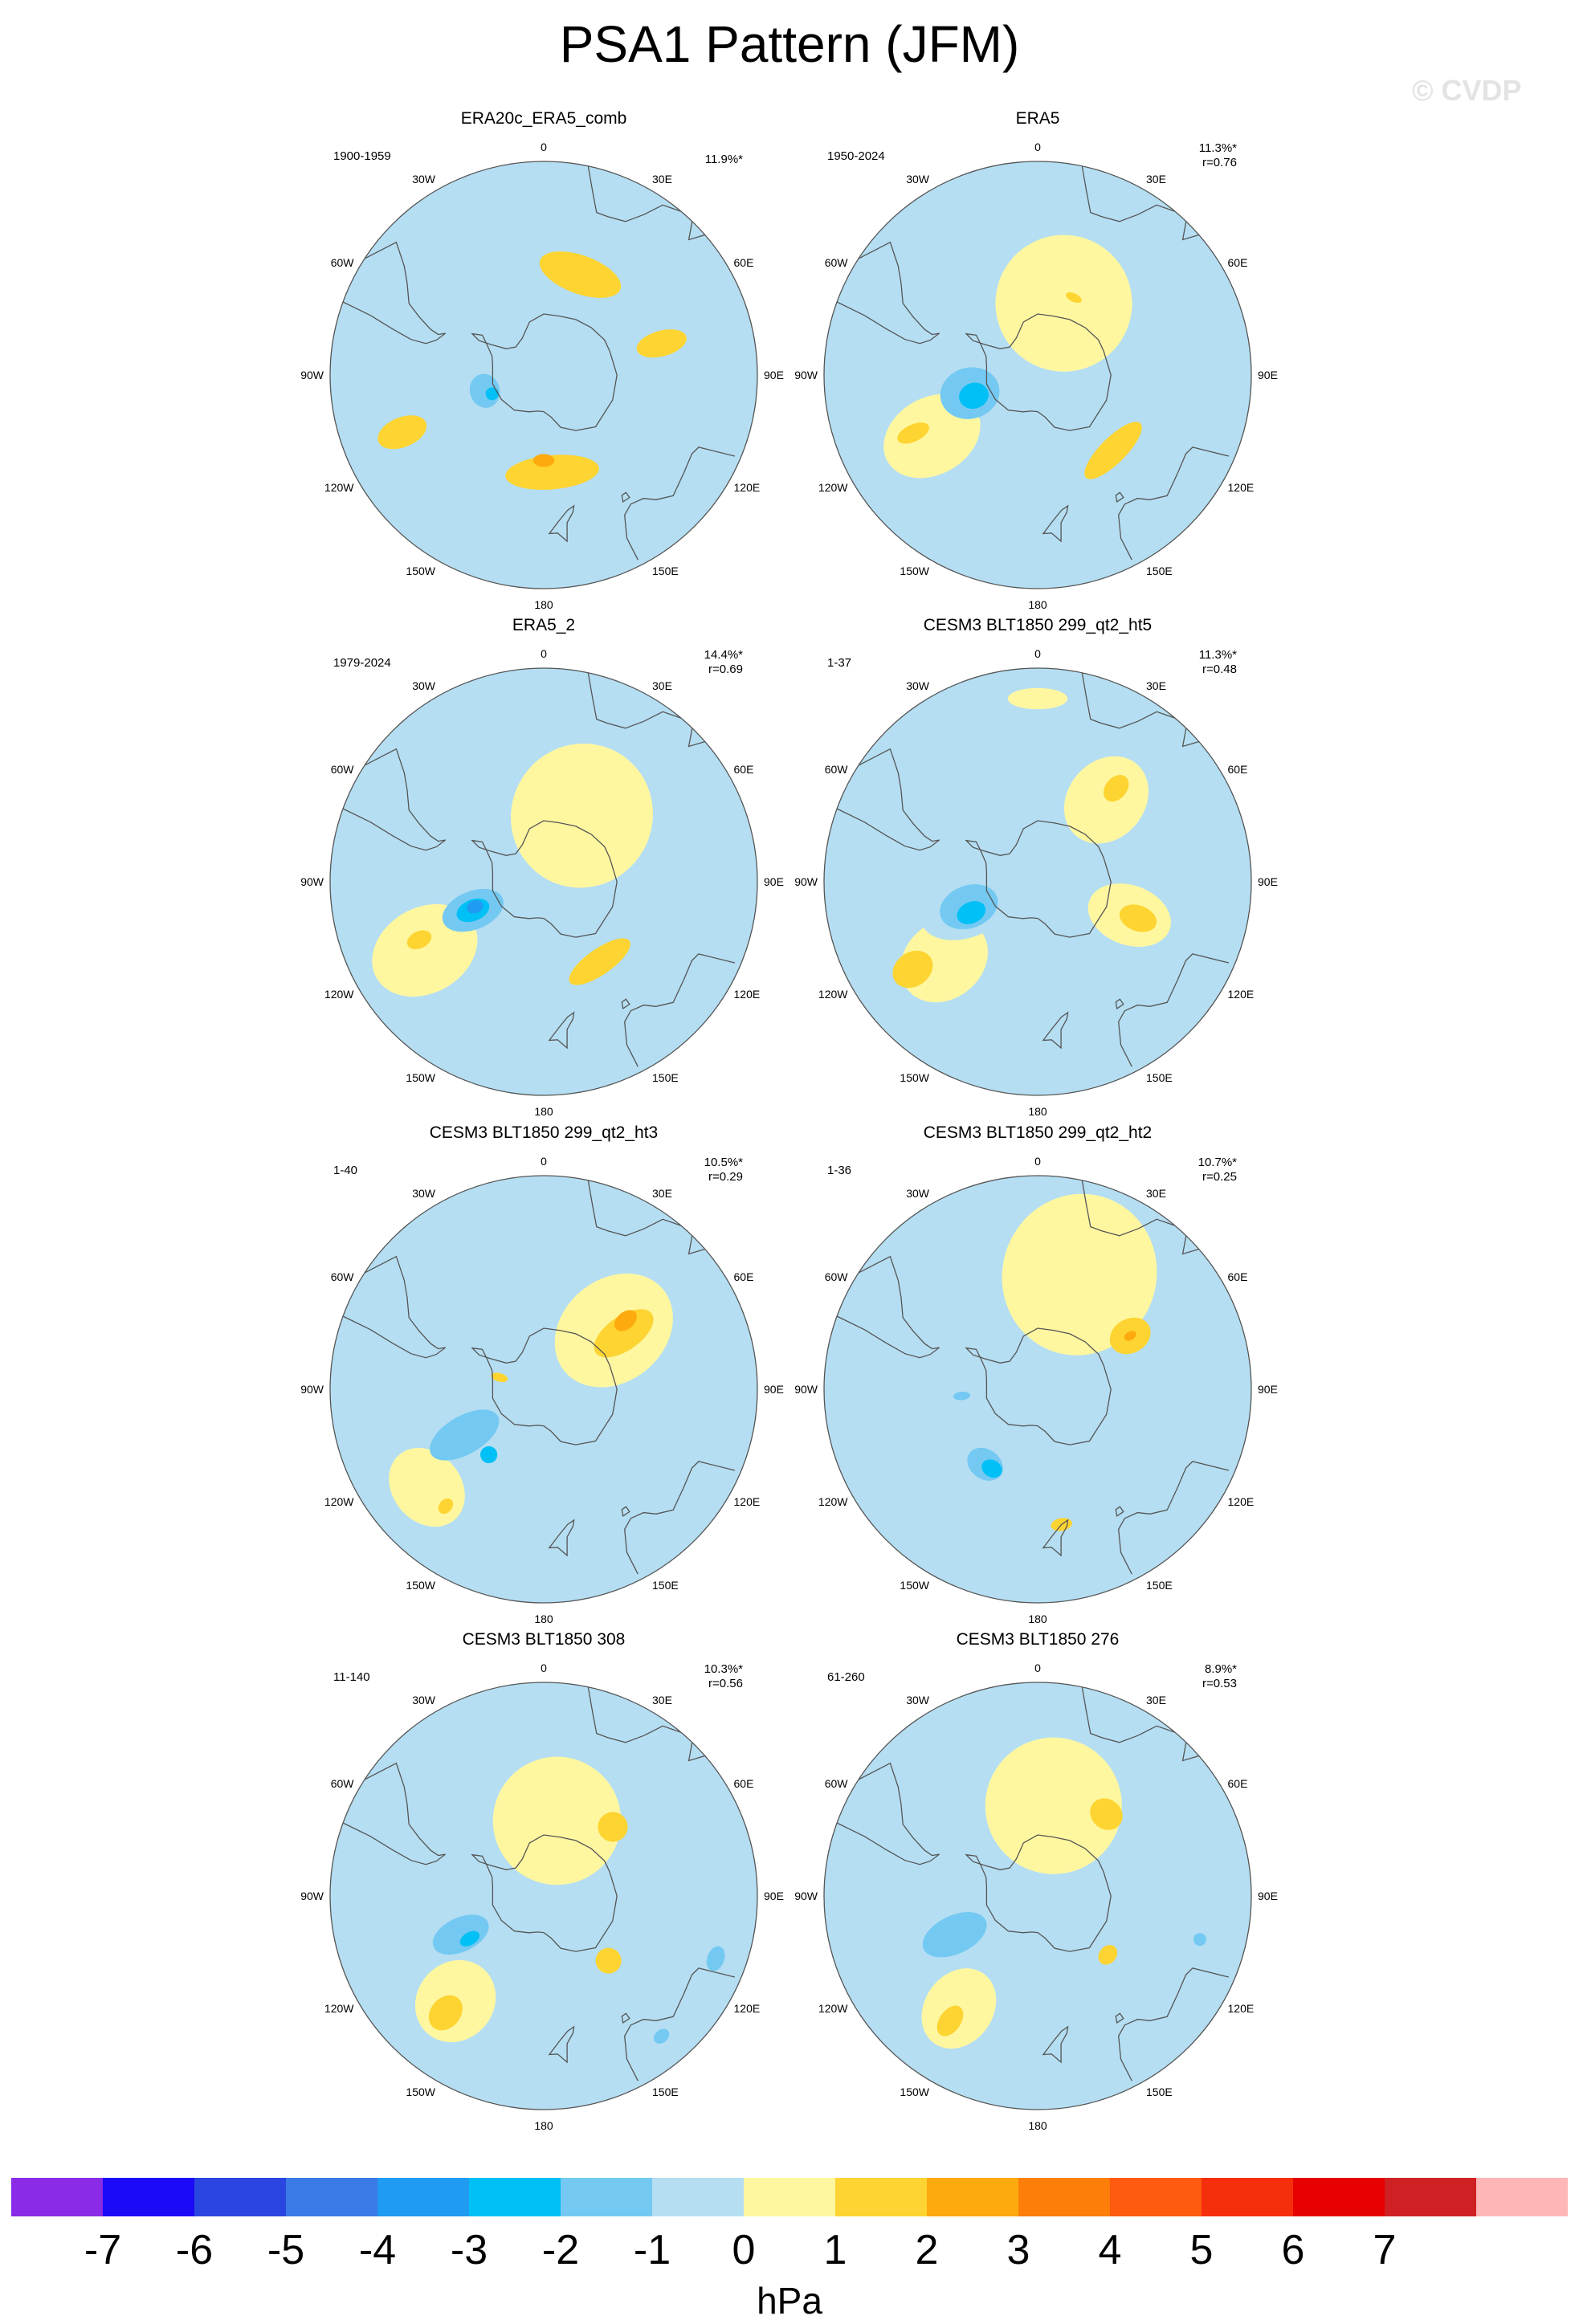 The width and height of the screenshot is (1579, 2324). I want to click on explained-variance: 10.3%*, so click(724, 1669).